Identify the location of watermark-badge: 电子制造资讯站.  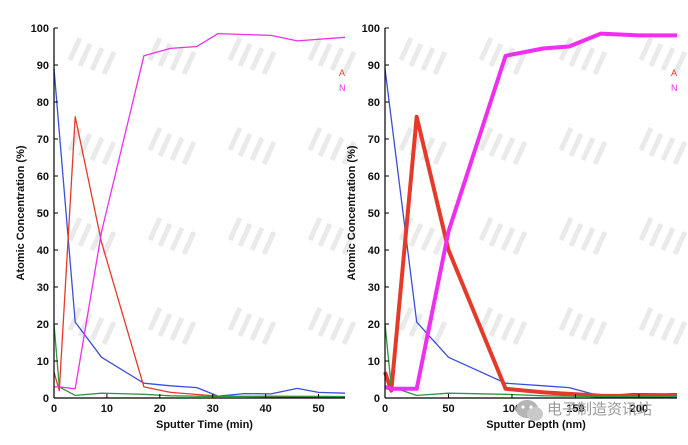
(584, 410).